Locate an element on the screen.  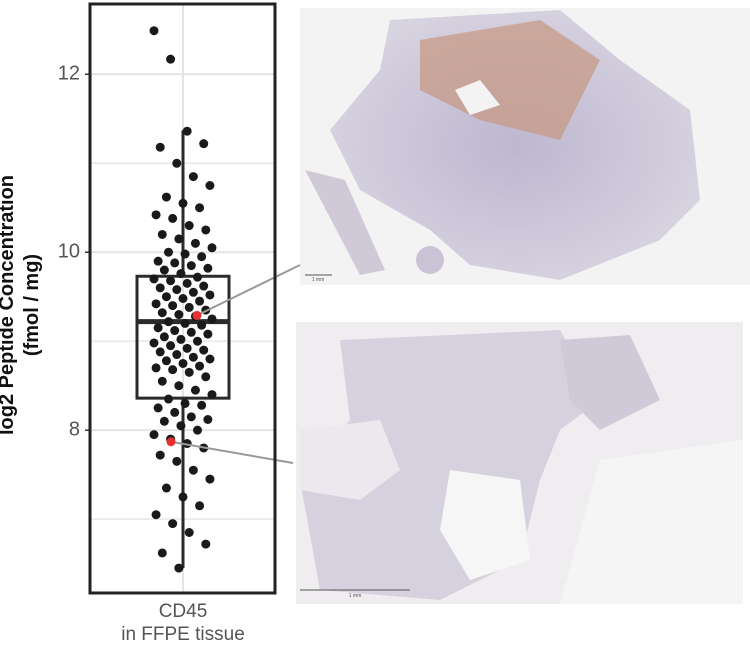
x-tick-label: CD45 in FFPE tissue is located at coordinates (183, 623).